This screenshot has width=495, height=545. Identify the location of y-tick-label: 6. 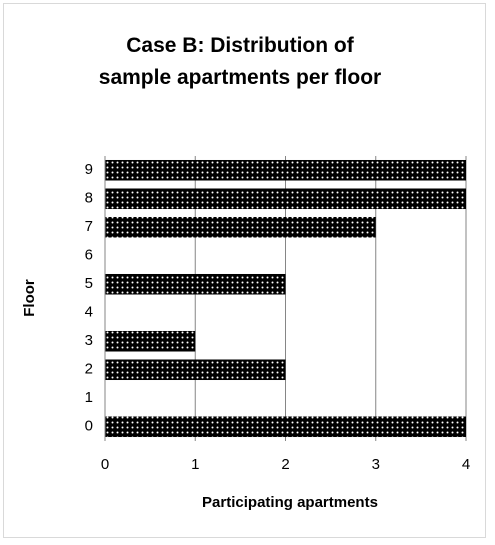
(89, 255).